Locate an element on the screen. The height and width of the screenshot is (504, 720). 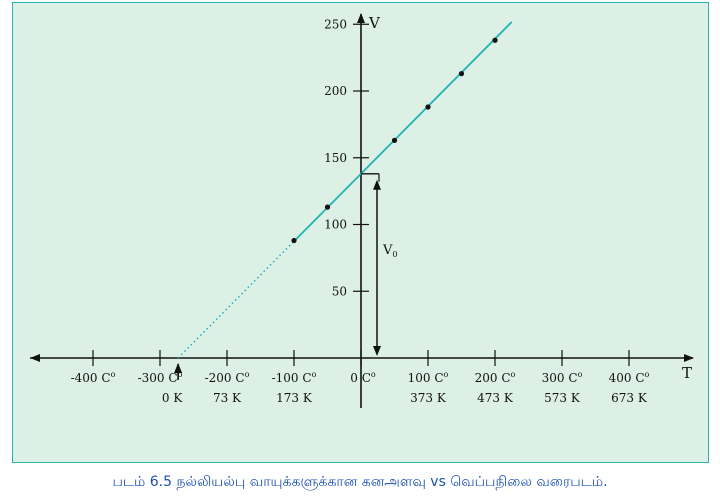
volume-line is located at coordinates (403, 131).